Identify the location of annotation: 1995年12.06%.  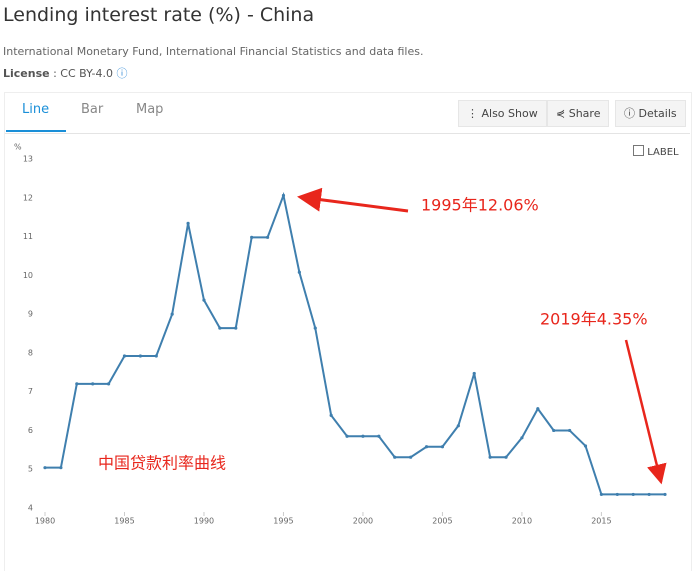
(480, 205).